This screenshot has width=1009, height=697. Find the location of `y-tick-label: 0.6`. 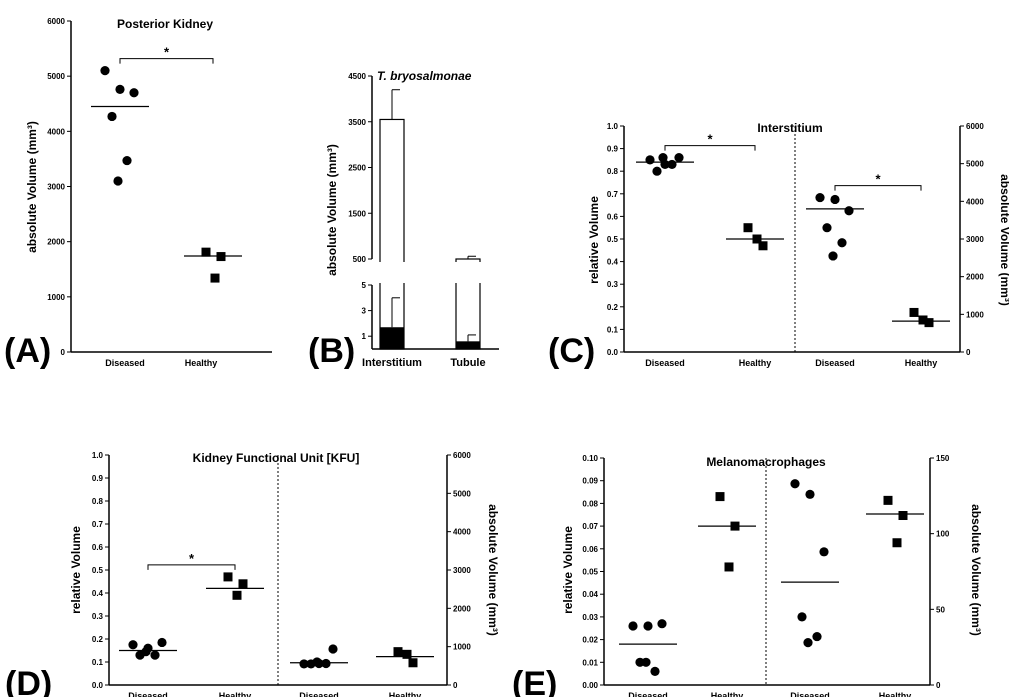

y-tick-label: 0.6 is located at coordinates (613, 216).